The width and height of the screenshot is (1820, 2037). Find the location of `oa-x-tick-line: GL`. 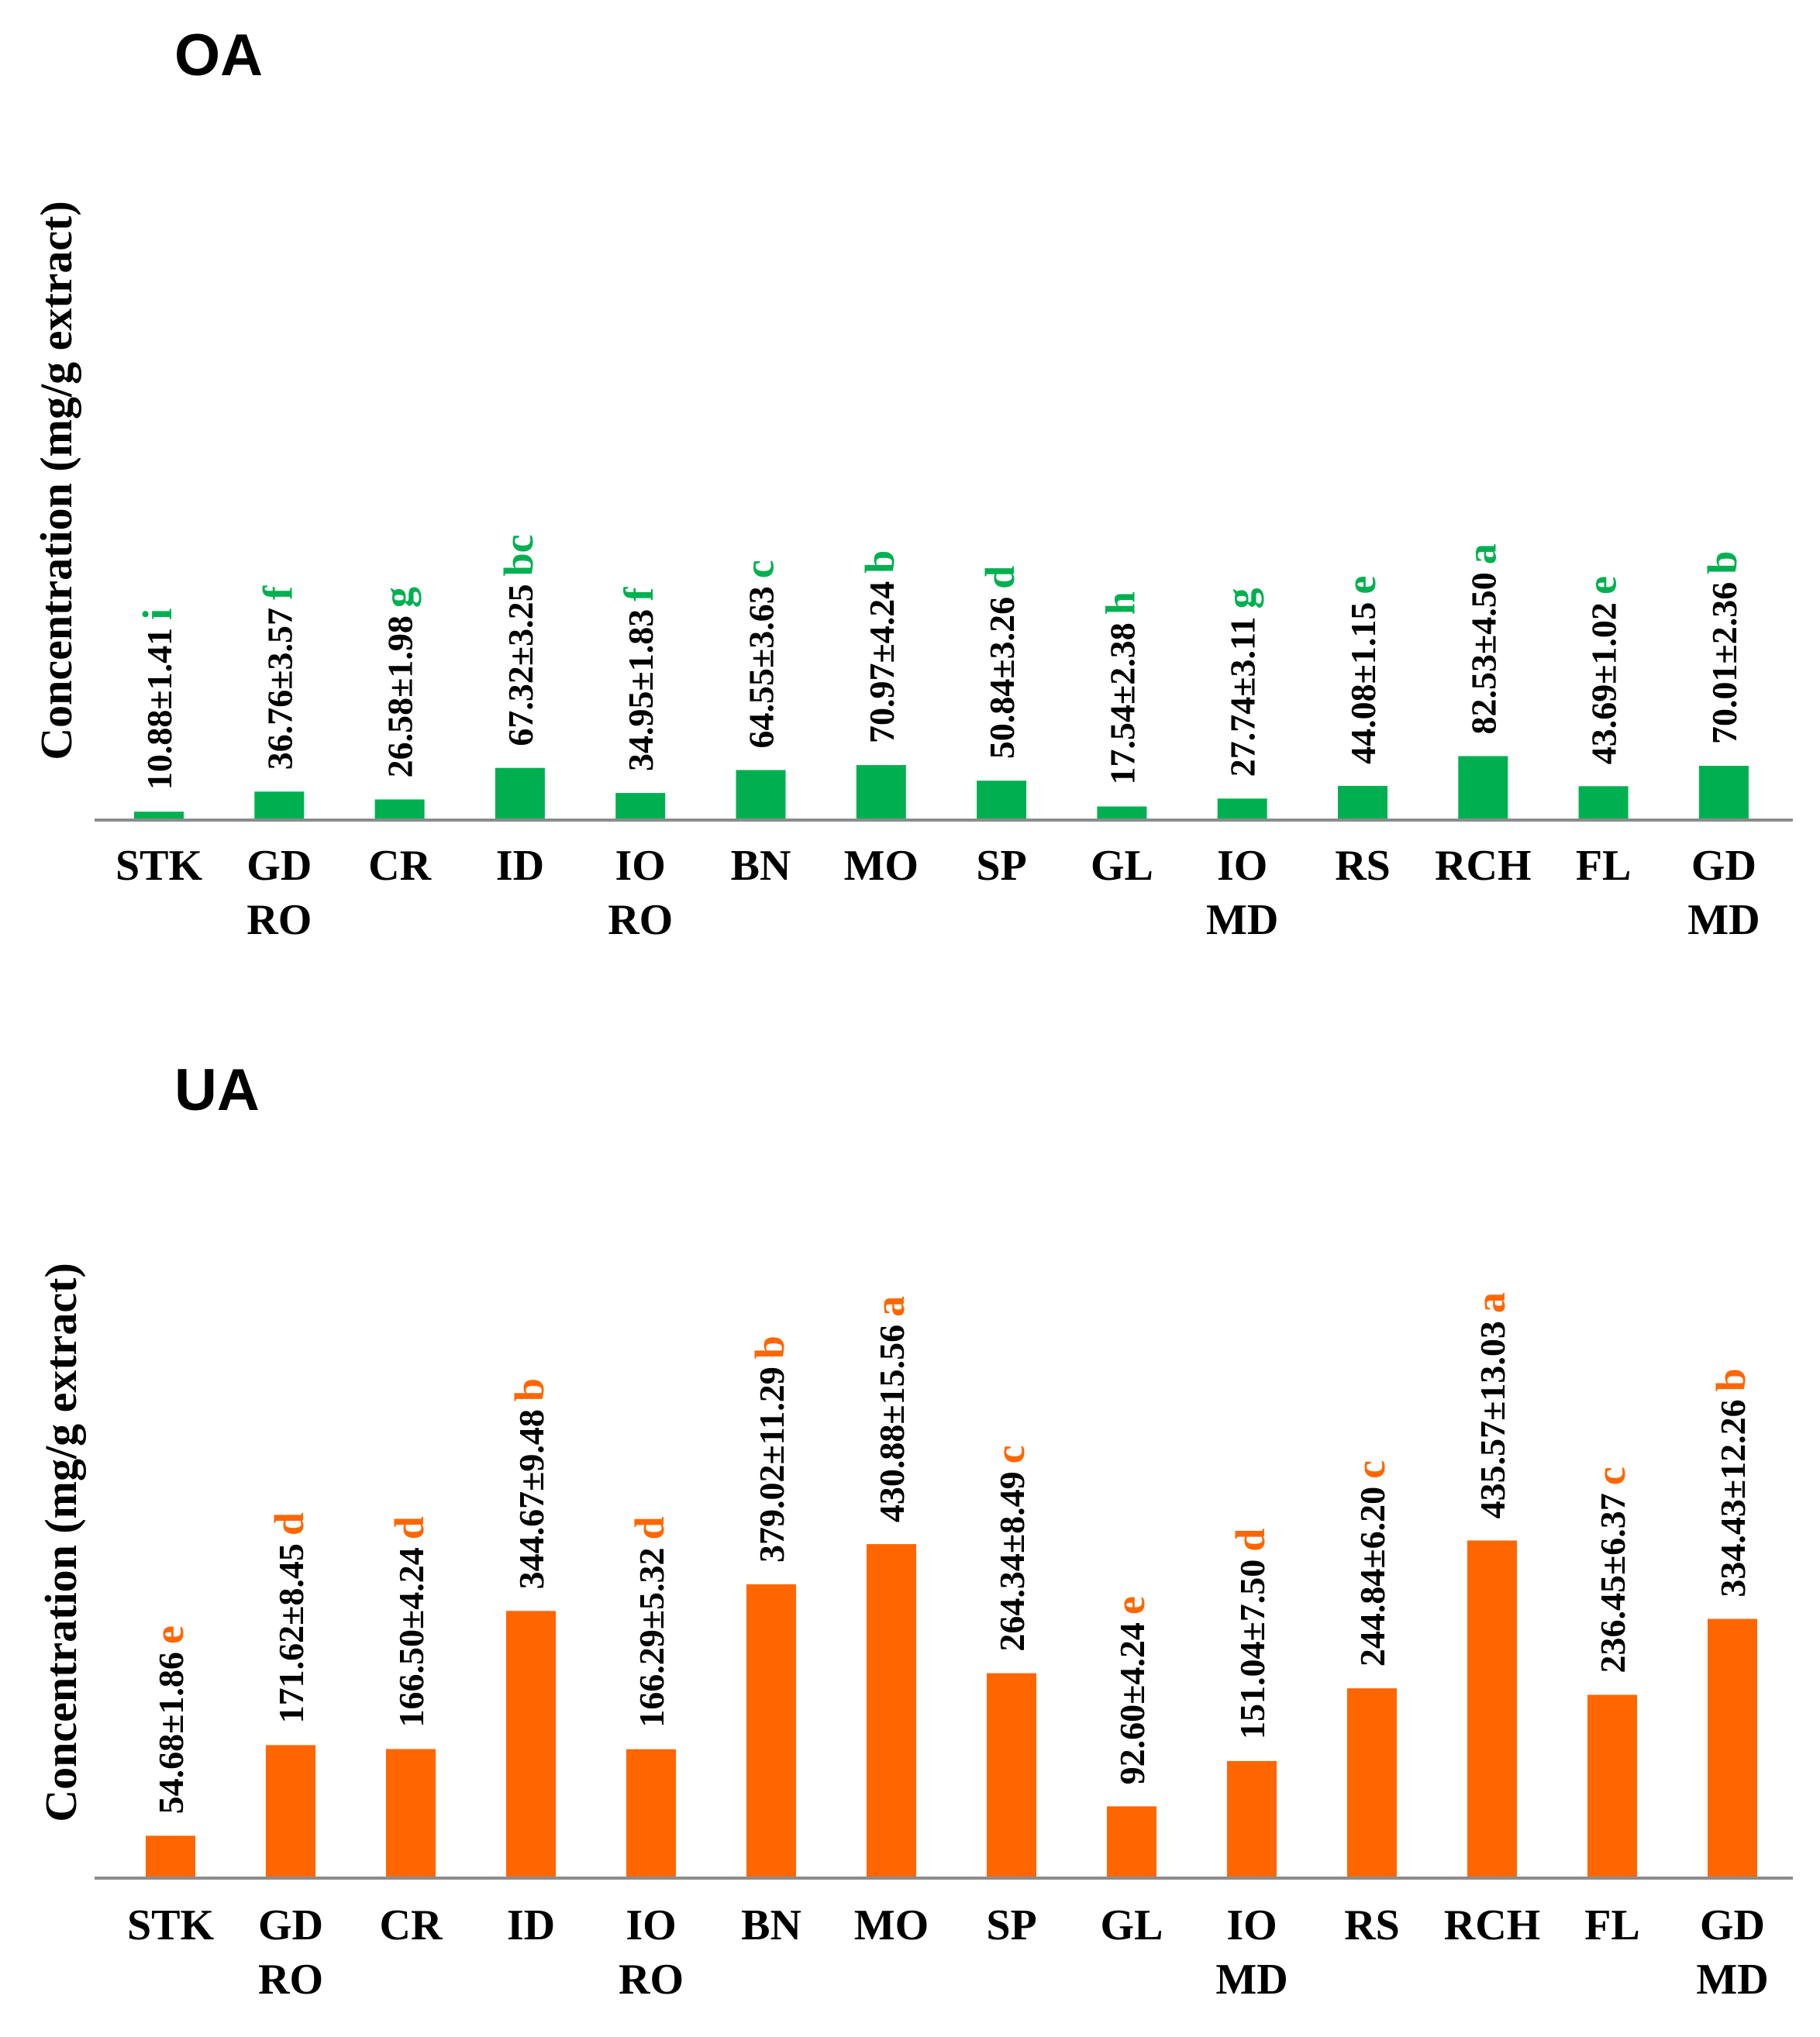

oa-x-tick-line: GL is located at coordinates (1122, 866).